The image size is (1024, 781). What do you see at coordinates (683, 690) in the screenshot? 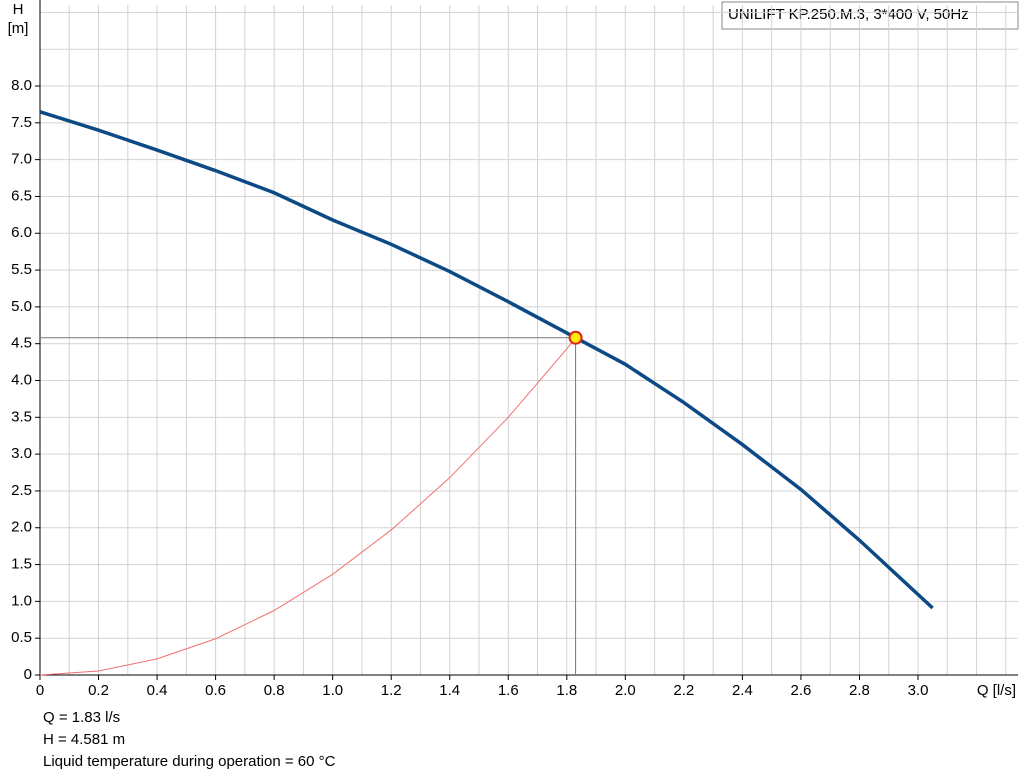
I see `x-tick-label: 2.2` at bounding box center [683, 690].